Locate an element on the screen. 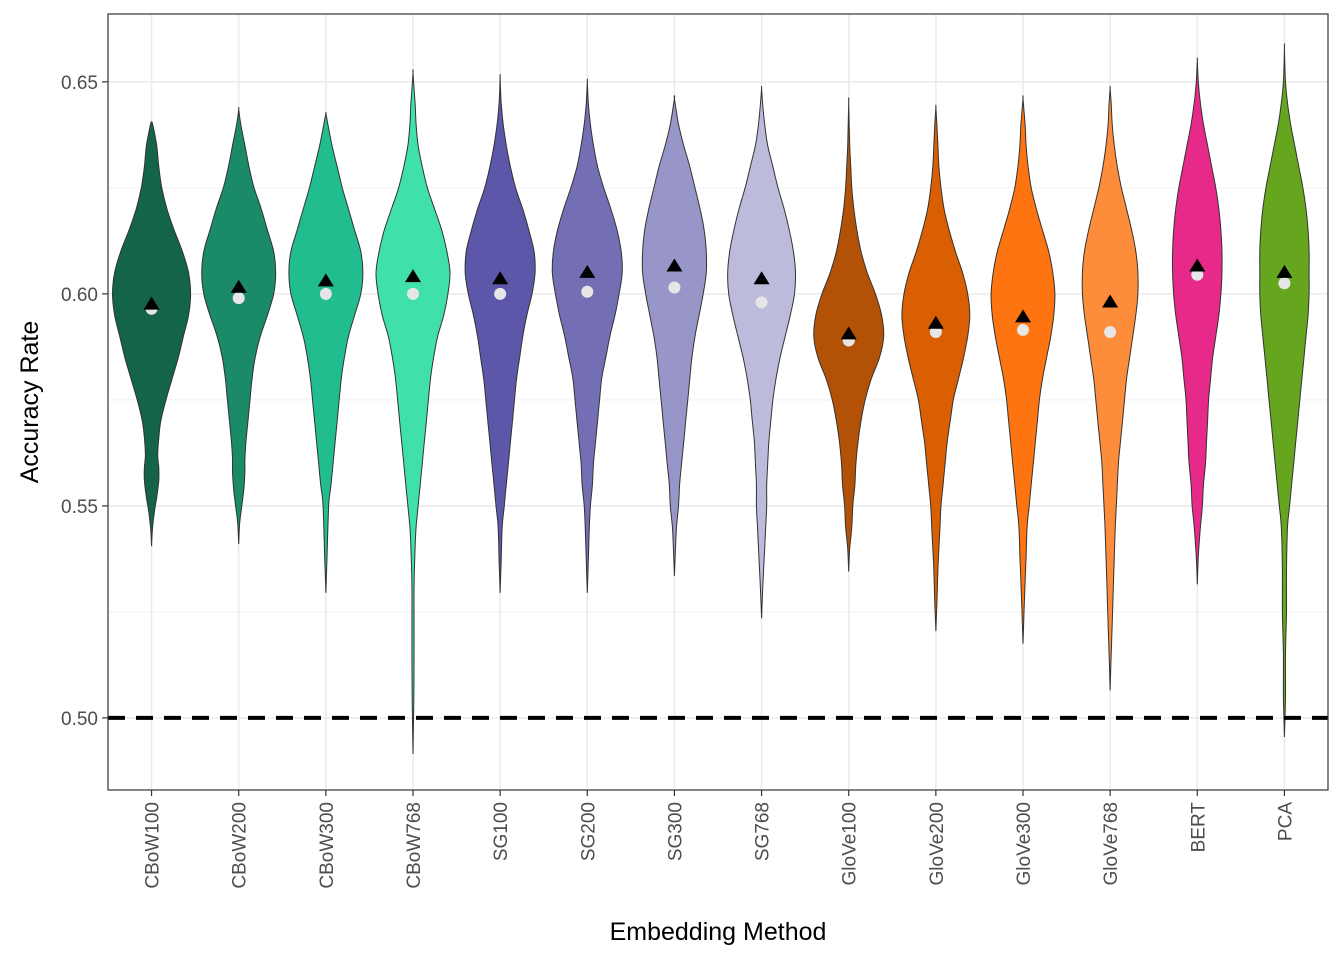  x-tick-label: PCA is located at coordinates (1285, 821).